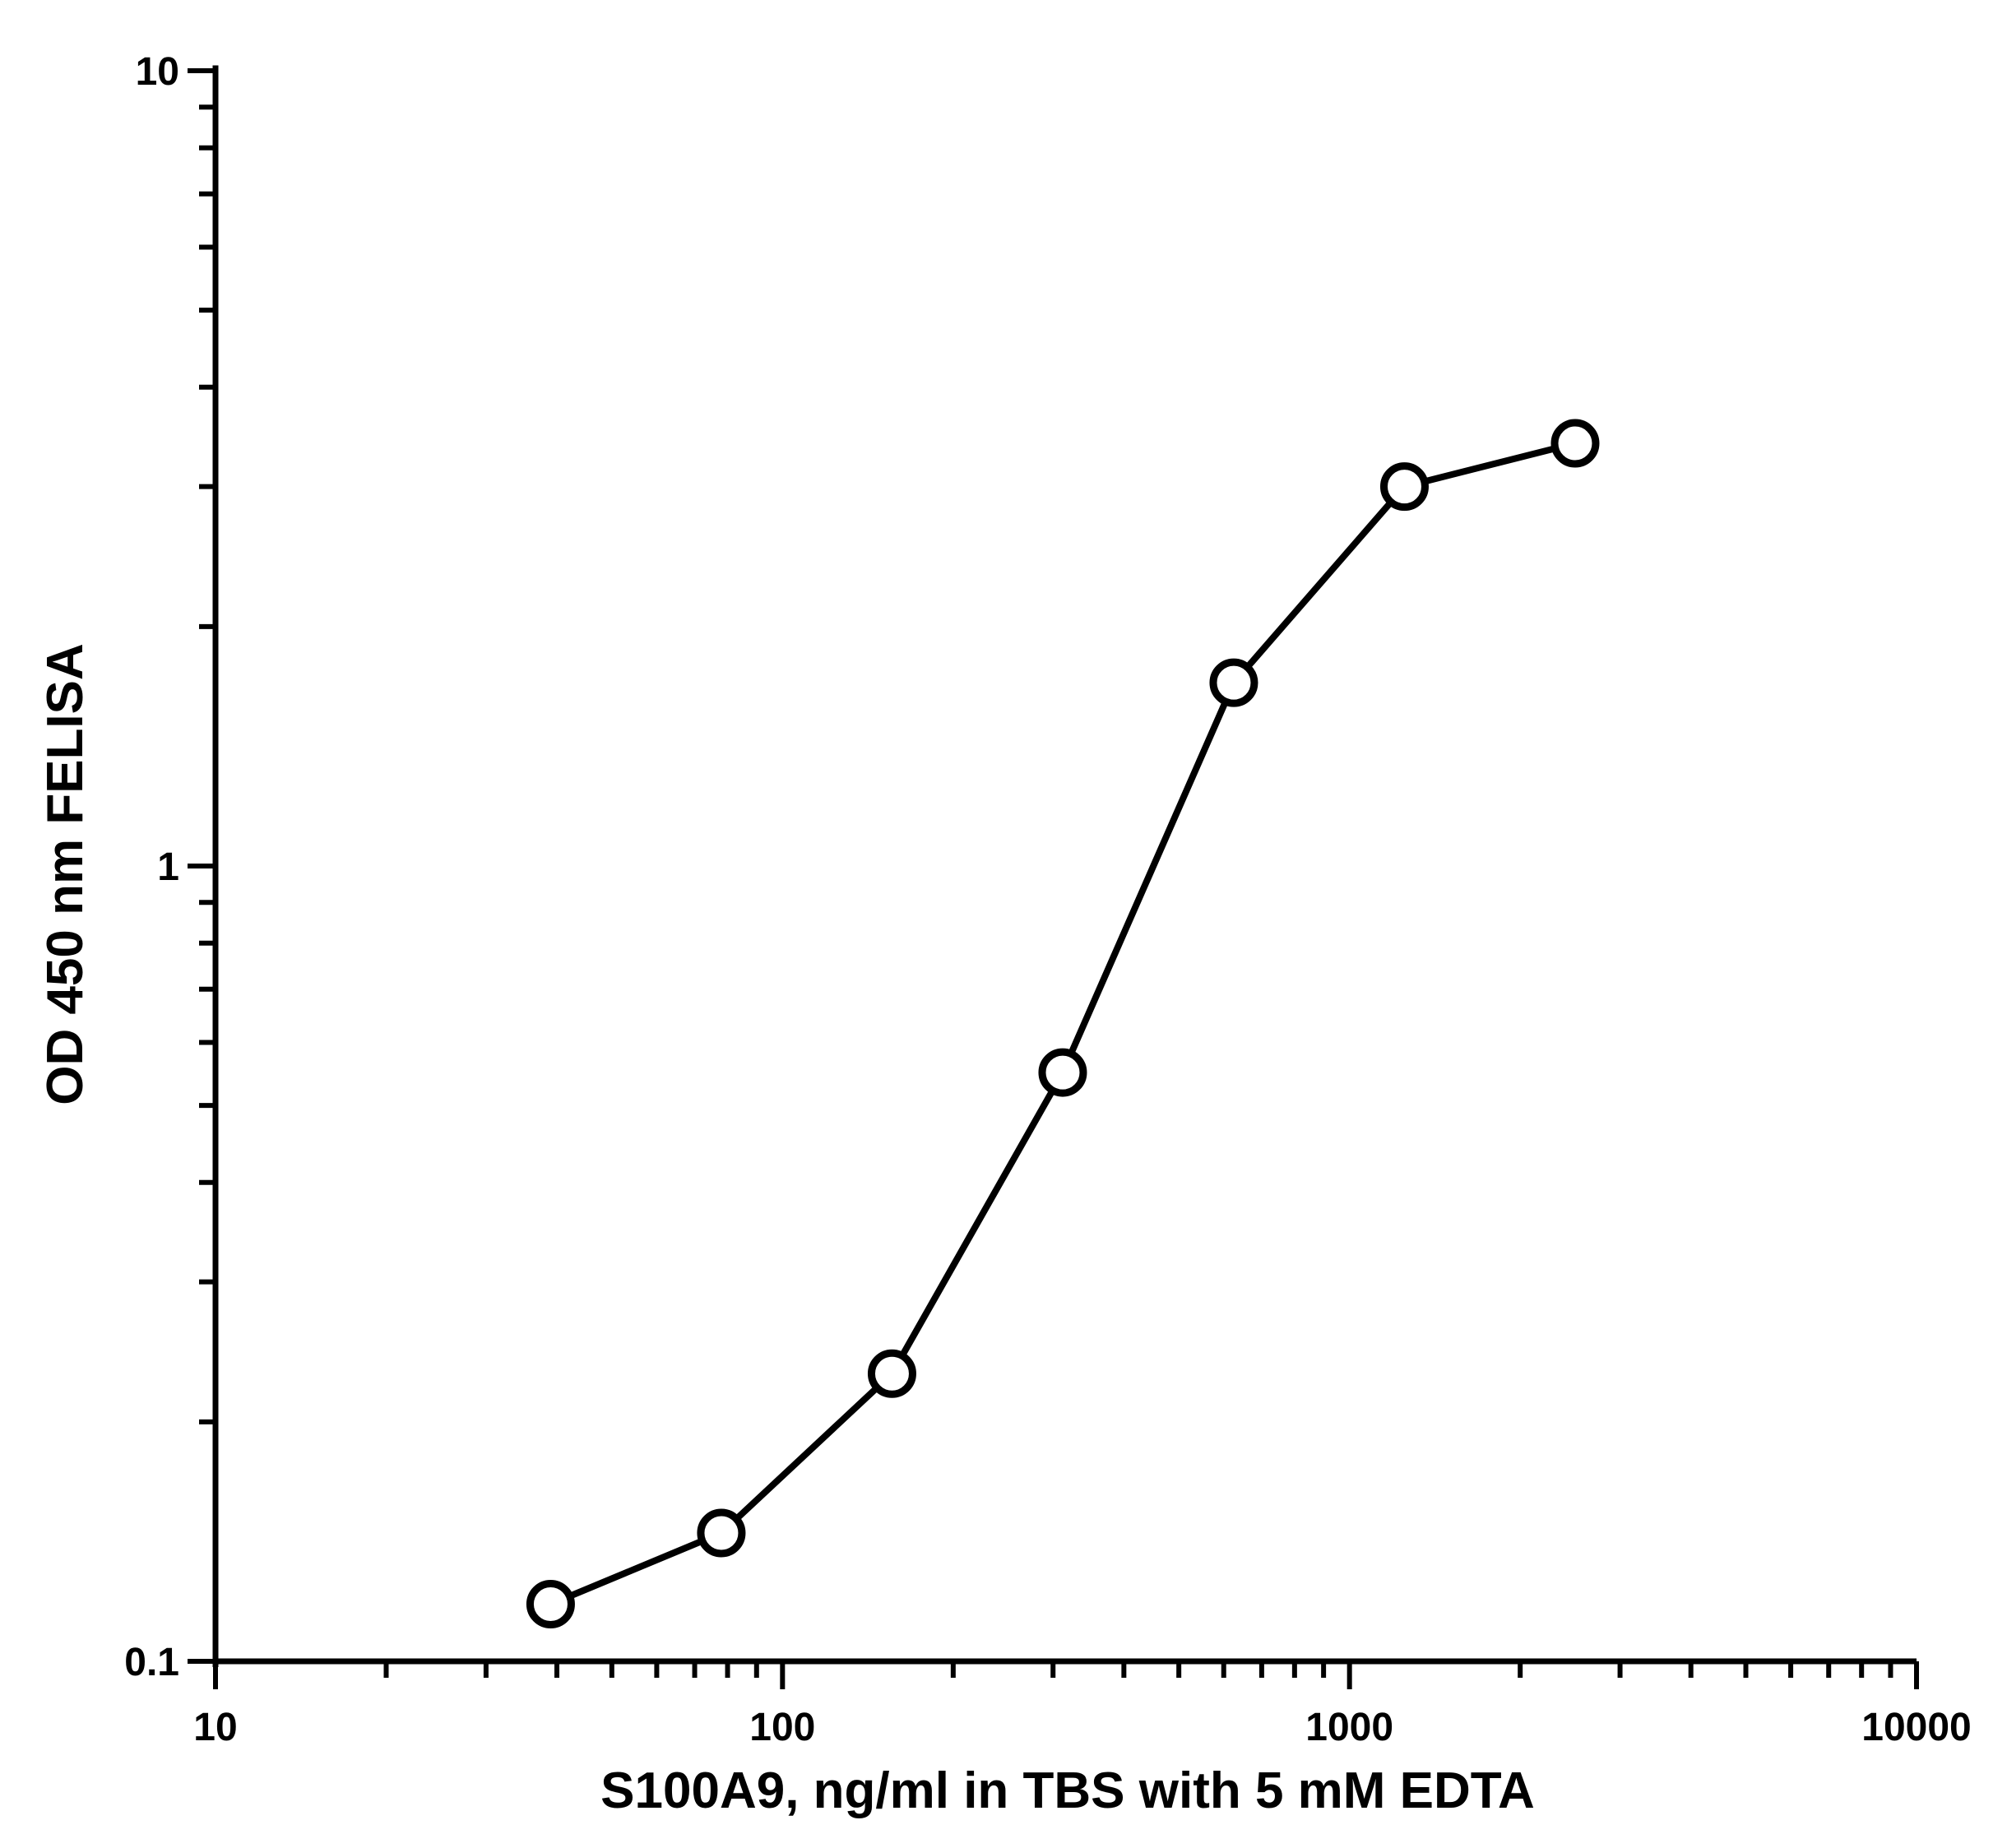  What do you see at coordinates (782, 1727) in the screenshot?
I see `x-tick-label: 100` at bounding box center [782, 1727].